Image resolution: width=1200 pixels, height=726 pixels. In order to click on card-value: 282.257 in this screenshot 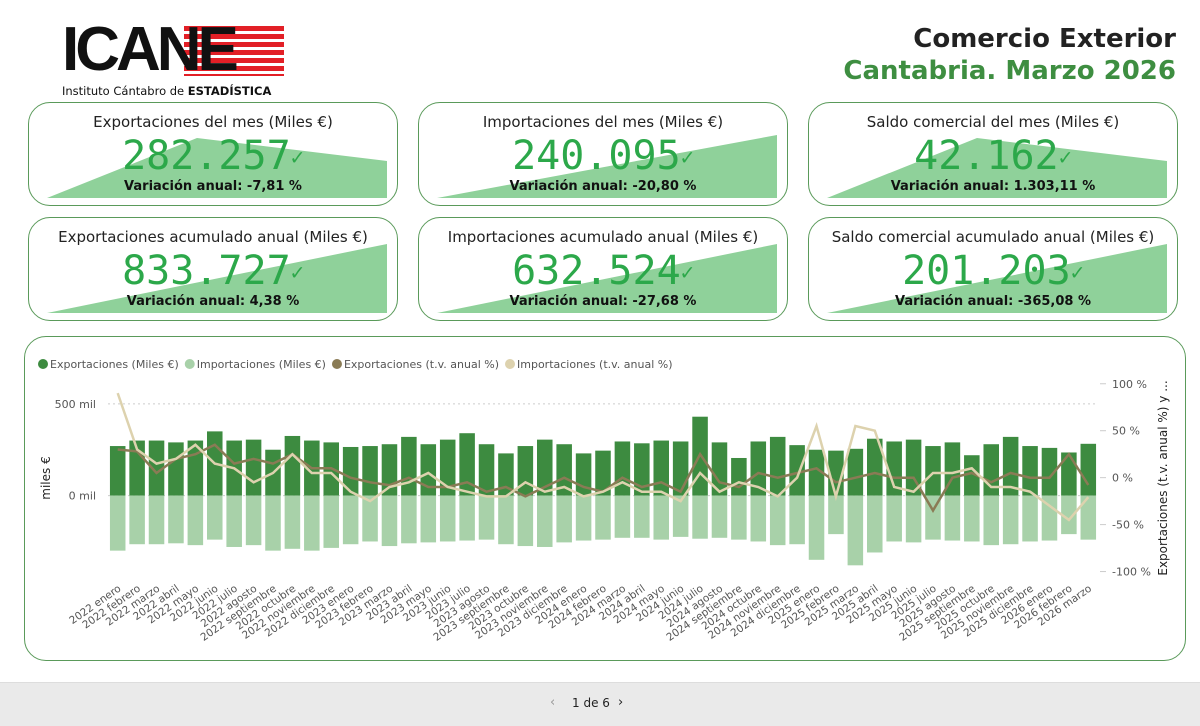, I will do `click(206, 156)`.